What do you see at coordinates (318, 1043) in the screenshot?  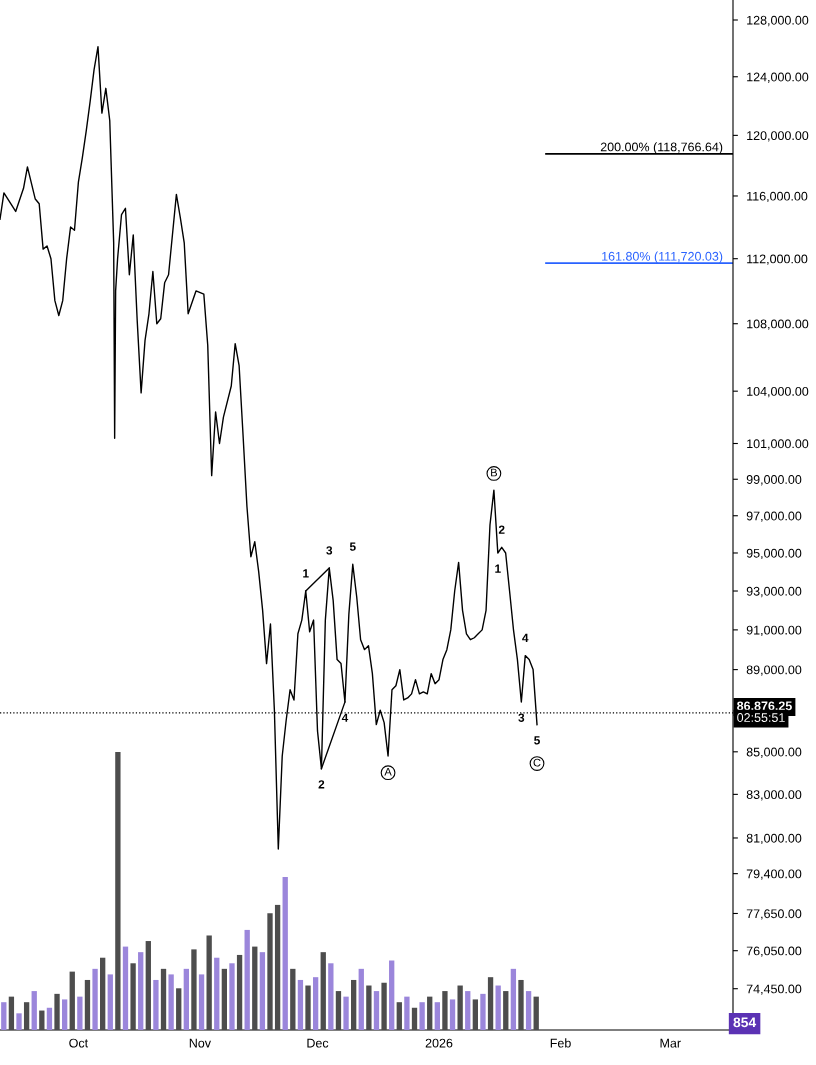 I see `x-tick-label: Dec` at bounding box center [318, 1043].